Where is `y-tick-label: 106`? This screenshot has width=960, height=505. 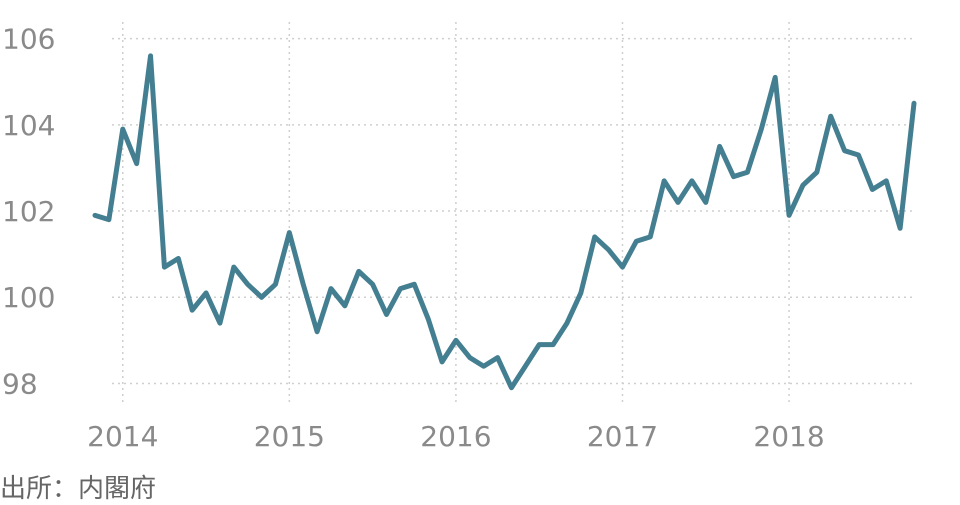 y-tick-label: 106 is located at coordinates (28, 39).